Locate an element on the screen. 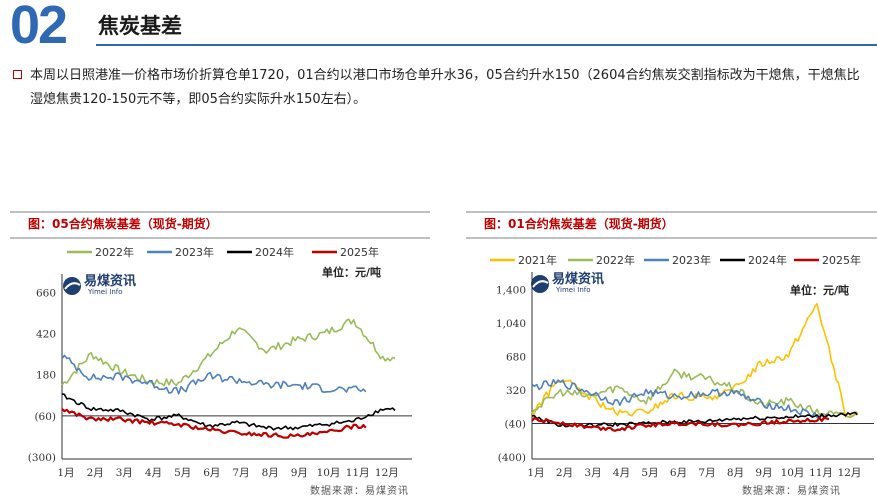 The width and height of the screenshot is (877, 501). legend-label: 2021年 is located at coordinates (537, 260).